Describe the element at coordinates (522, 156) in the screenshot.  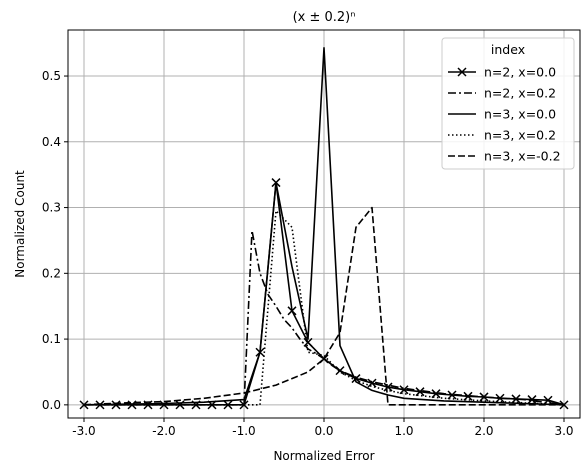
I see `legend-label: n=3, x=-0.2` at that location.